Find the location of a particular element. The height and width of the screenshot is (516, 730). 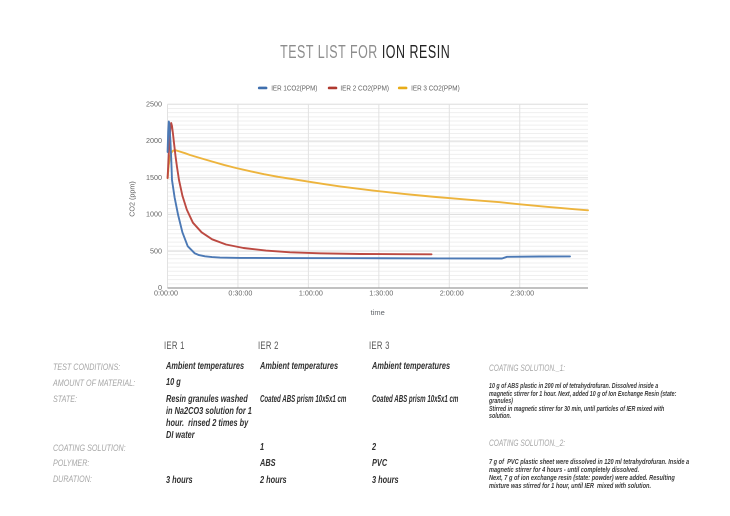

svg-text: 2:00:00 is located at coordinates (452, 293).